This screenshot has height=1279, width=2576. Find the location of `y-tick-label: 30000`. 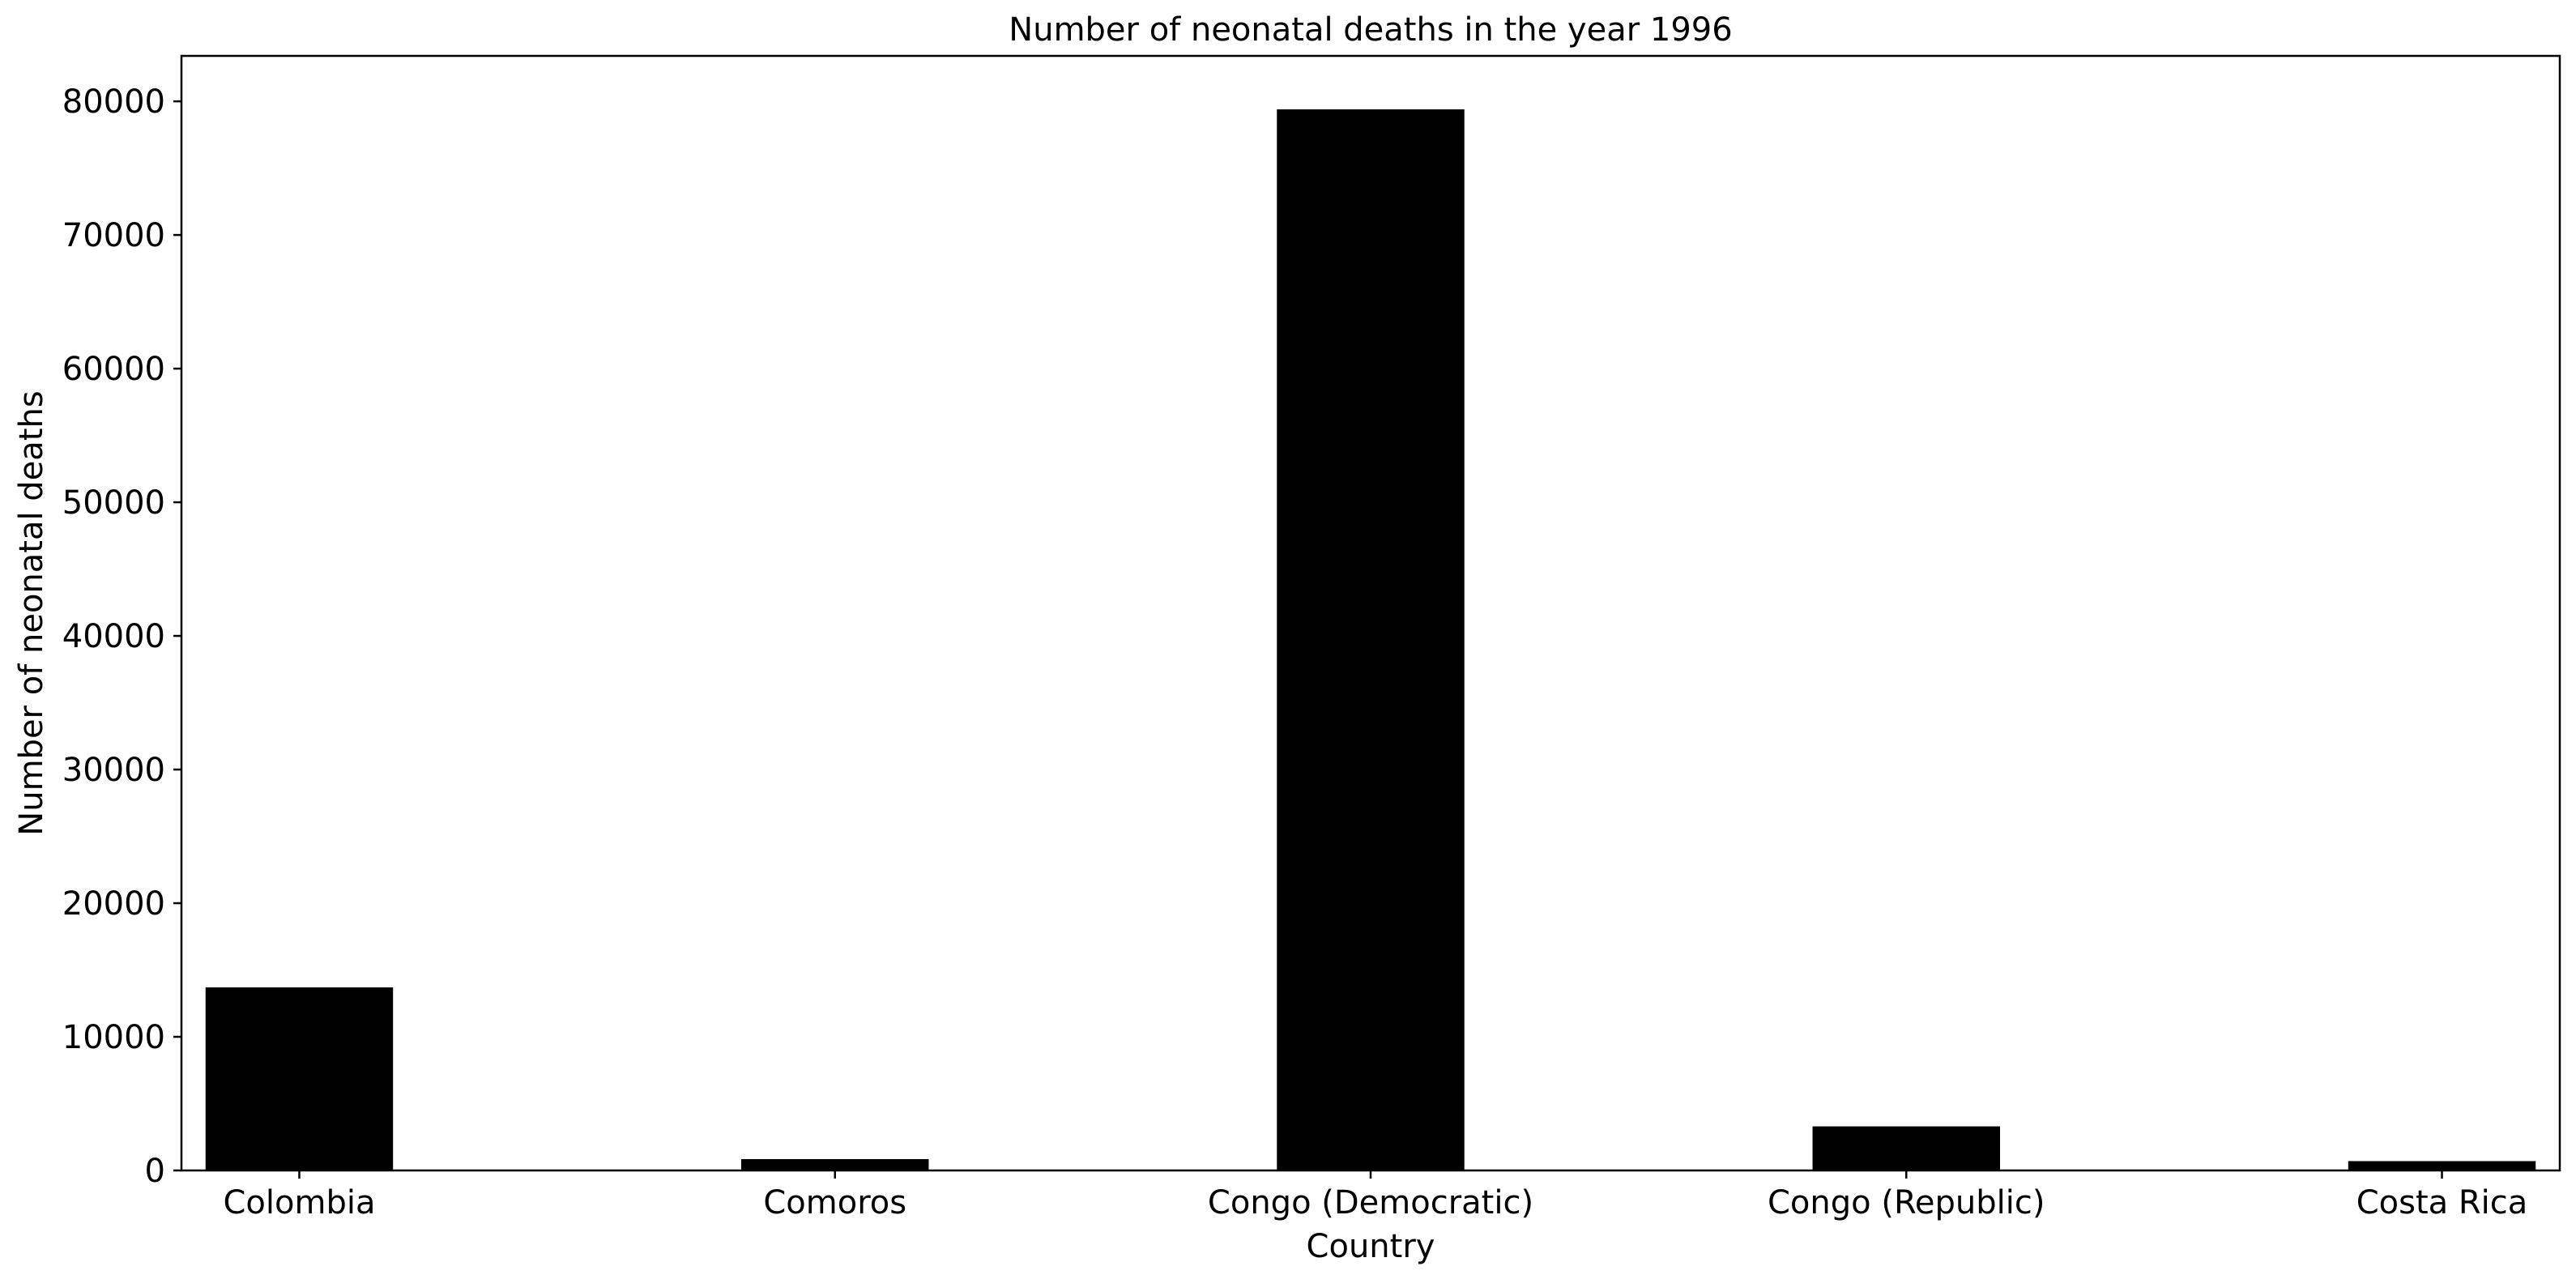

y-tick-label: 30000 is located at coordinates (113, 770).